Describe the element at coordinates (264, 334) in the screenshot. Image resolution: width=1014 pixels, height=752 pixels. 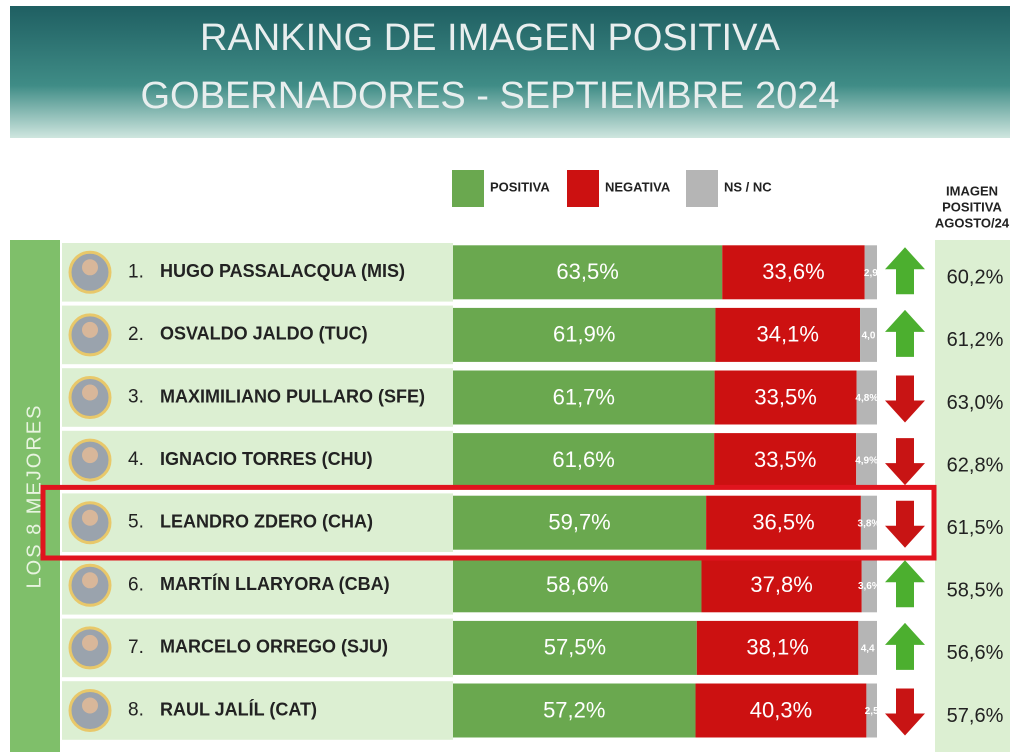
I see `category-label: OSVALDO JALDO (TUC)` at that location.